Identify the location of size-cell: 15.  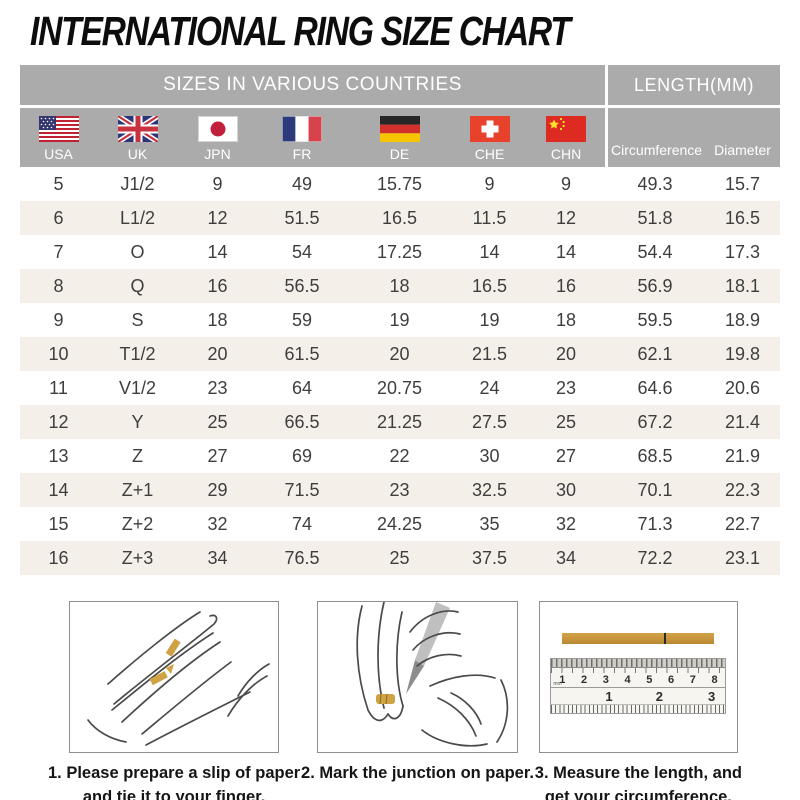
(58, 523).